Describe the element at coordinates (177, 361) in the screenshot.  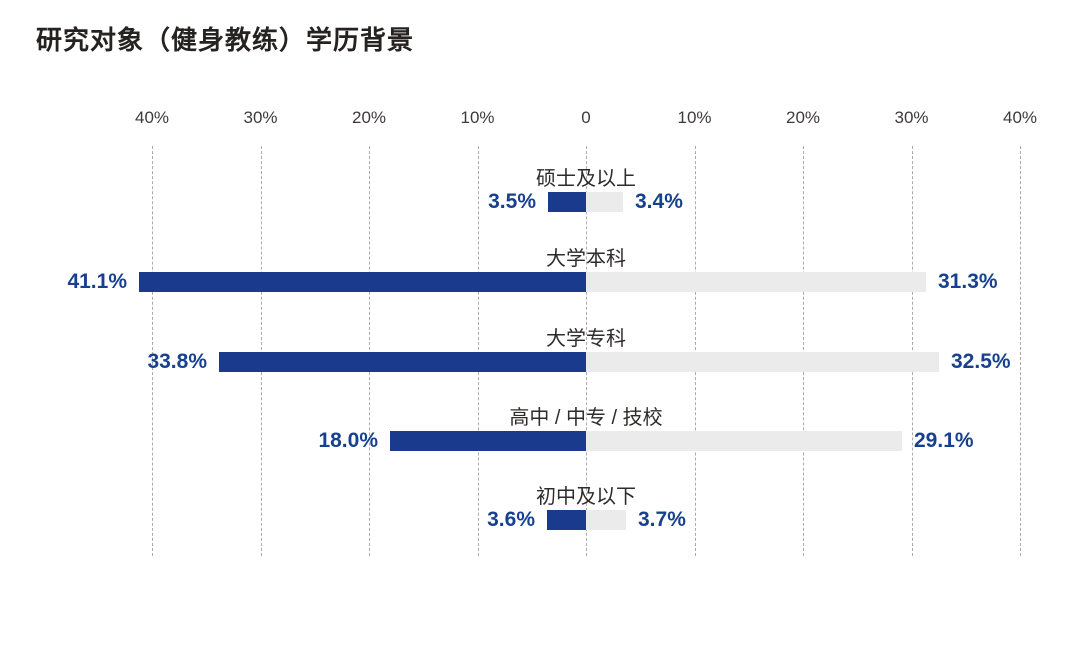
I see `value-label-2021: 33.8%` at that location.